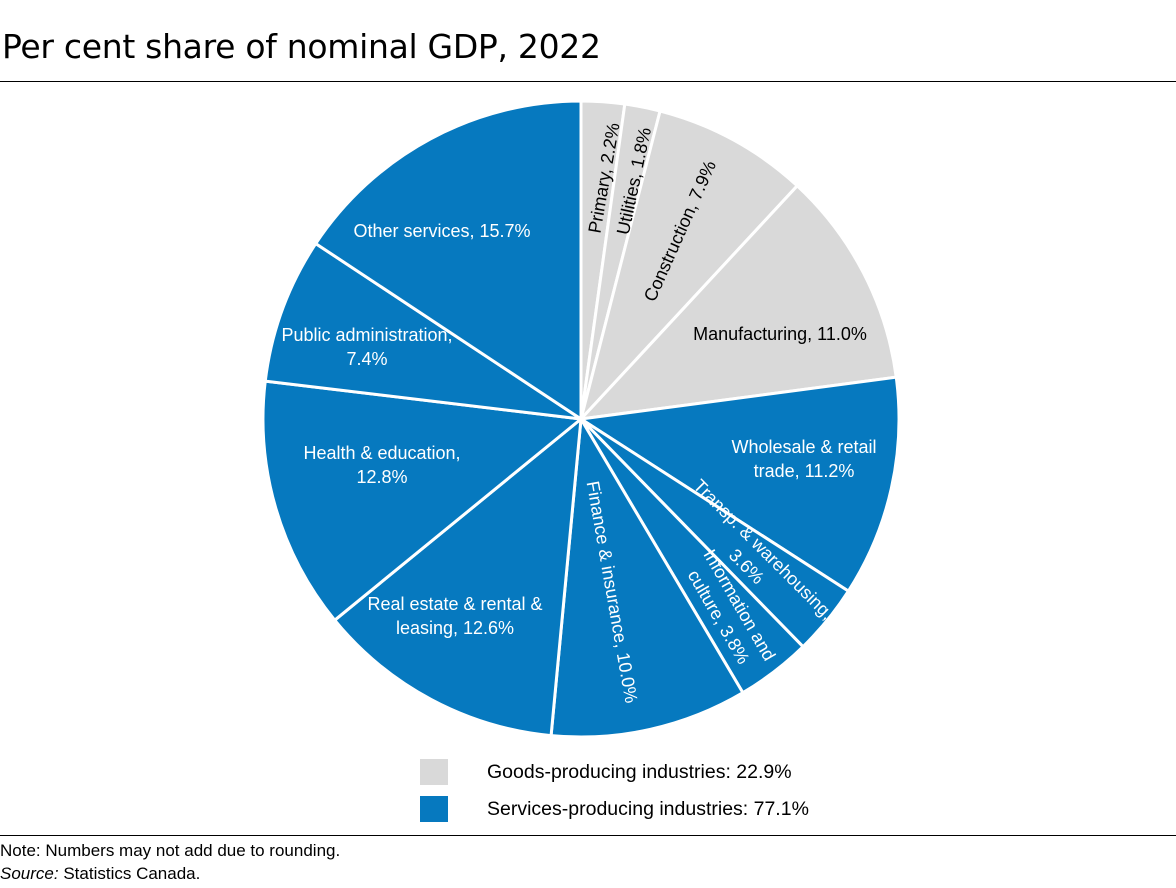 The width and height of the screenshot is (1176, 888). Describe the element at coordinates (454, 616) in the screenshot. I see `slice-label-real-estate-and-rental-and-leasing: Real estate & rental & leasing, 12.6%` at that location.